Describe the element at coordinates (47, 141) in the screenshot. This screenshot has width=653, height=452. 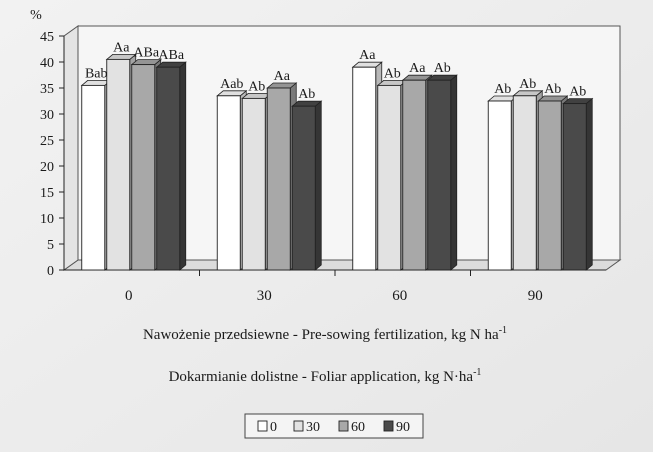
I see `y-tick-label: 25` at that location.